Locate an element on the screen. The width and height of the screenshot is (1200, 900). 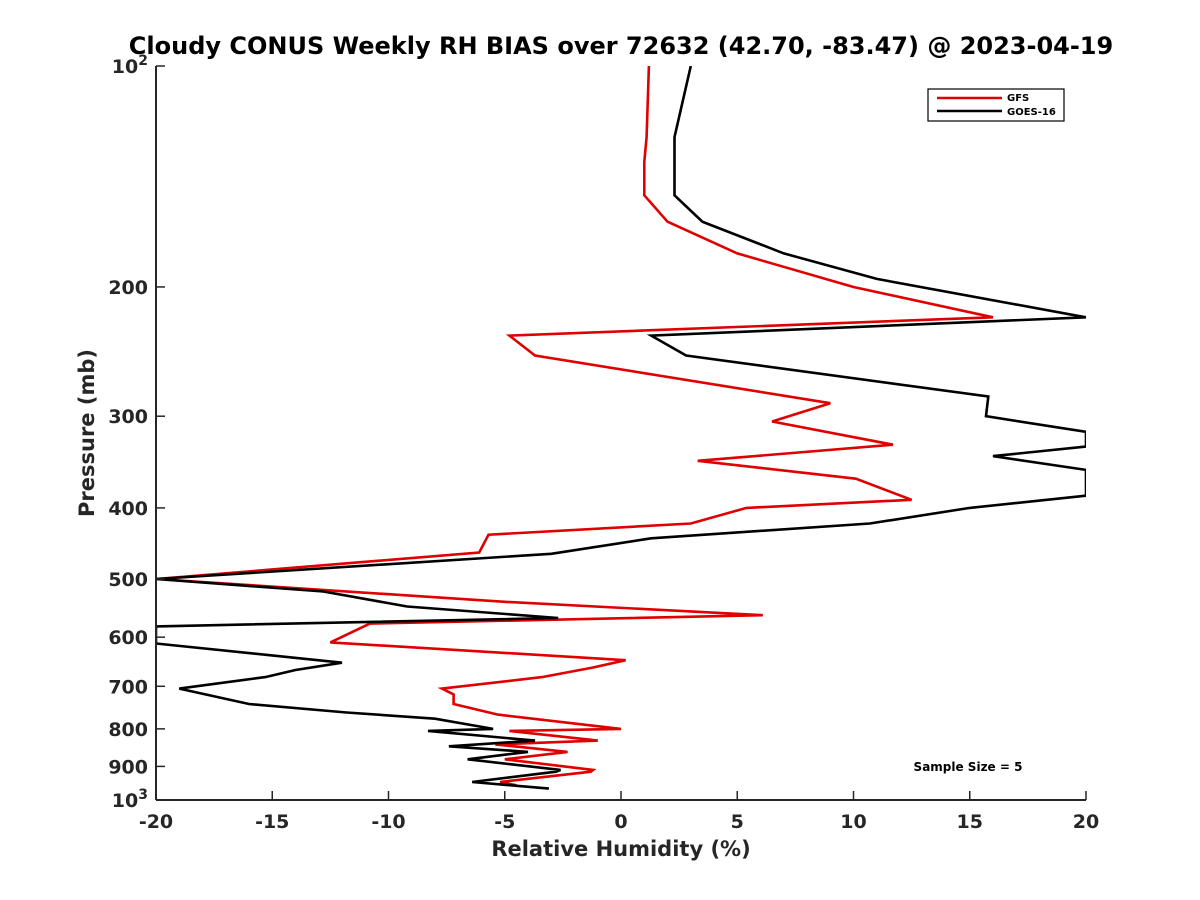
x-tick-label: 0 is located at coordinates (620, 822).